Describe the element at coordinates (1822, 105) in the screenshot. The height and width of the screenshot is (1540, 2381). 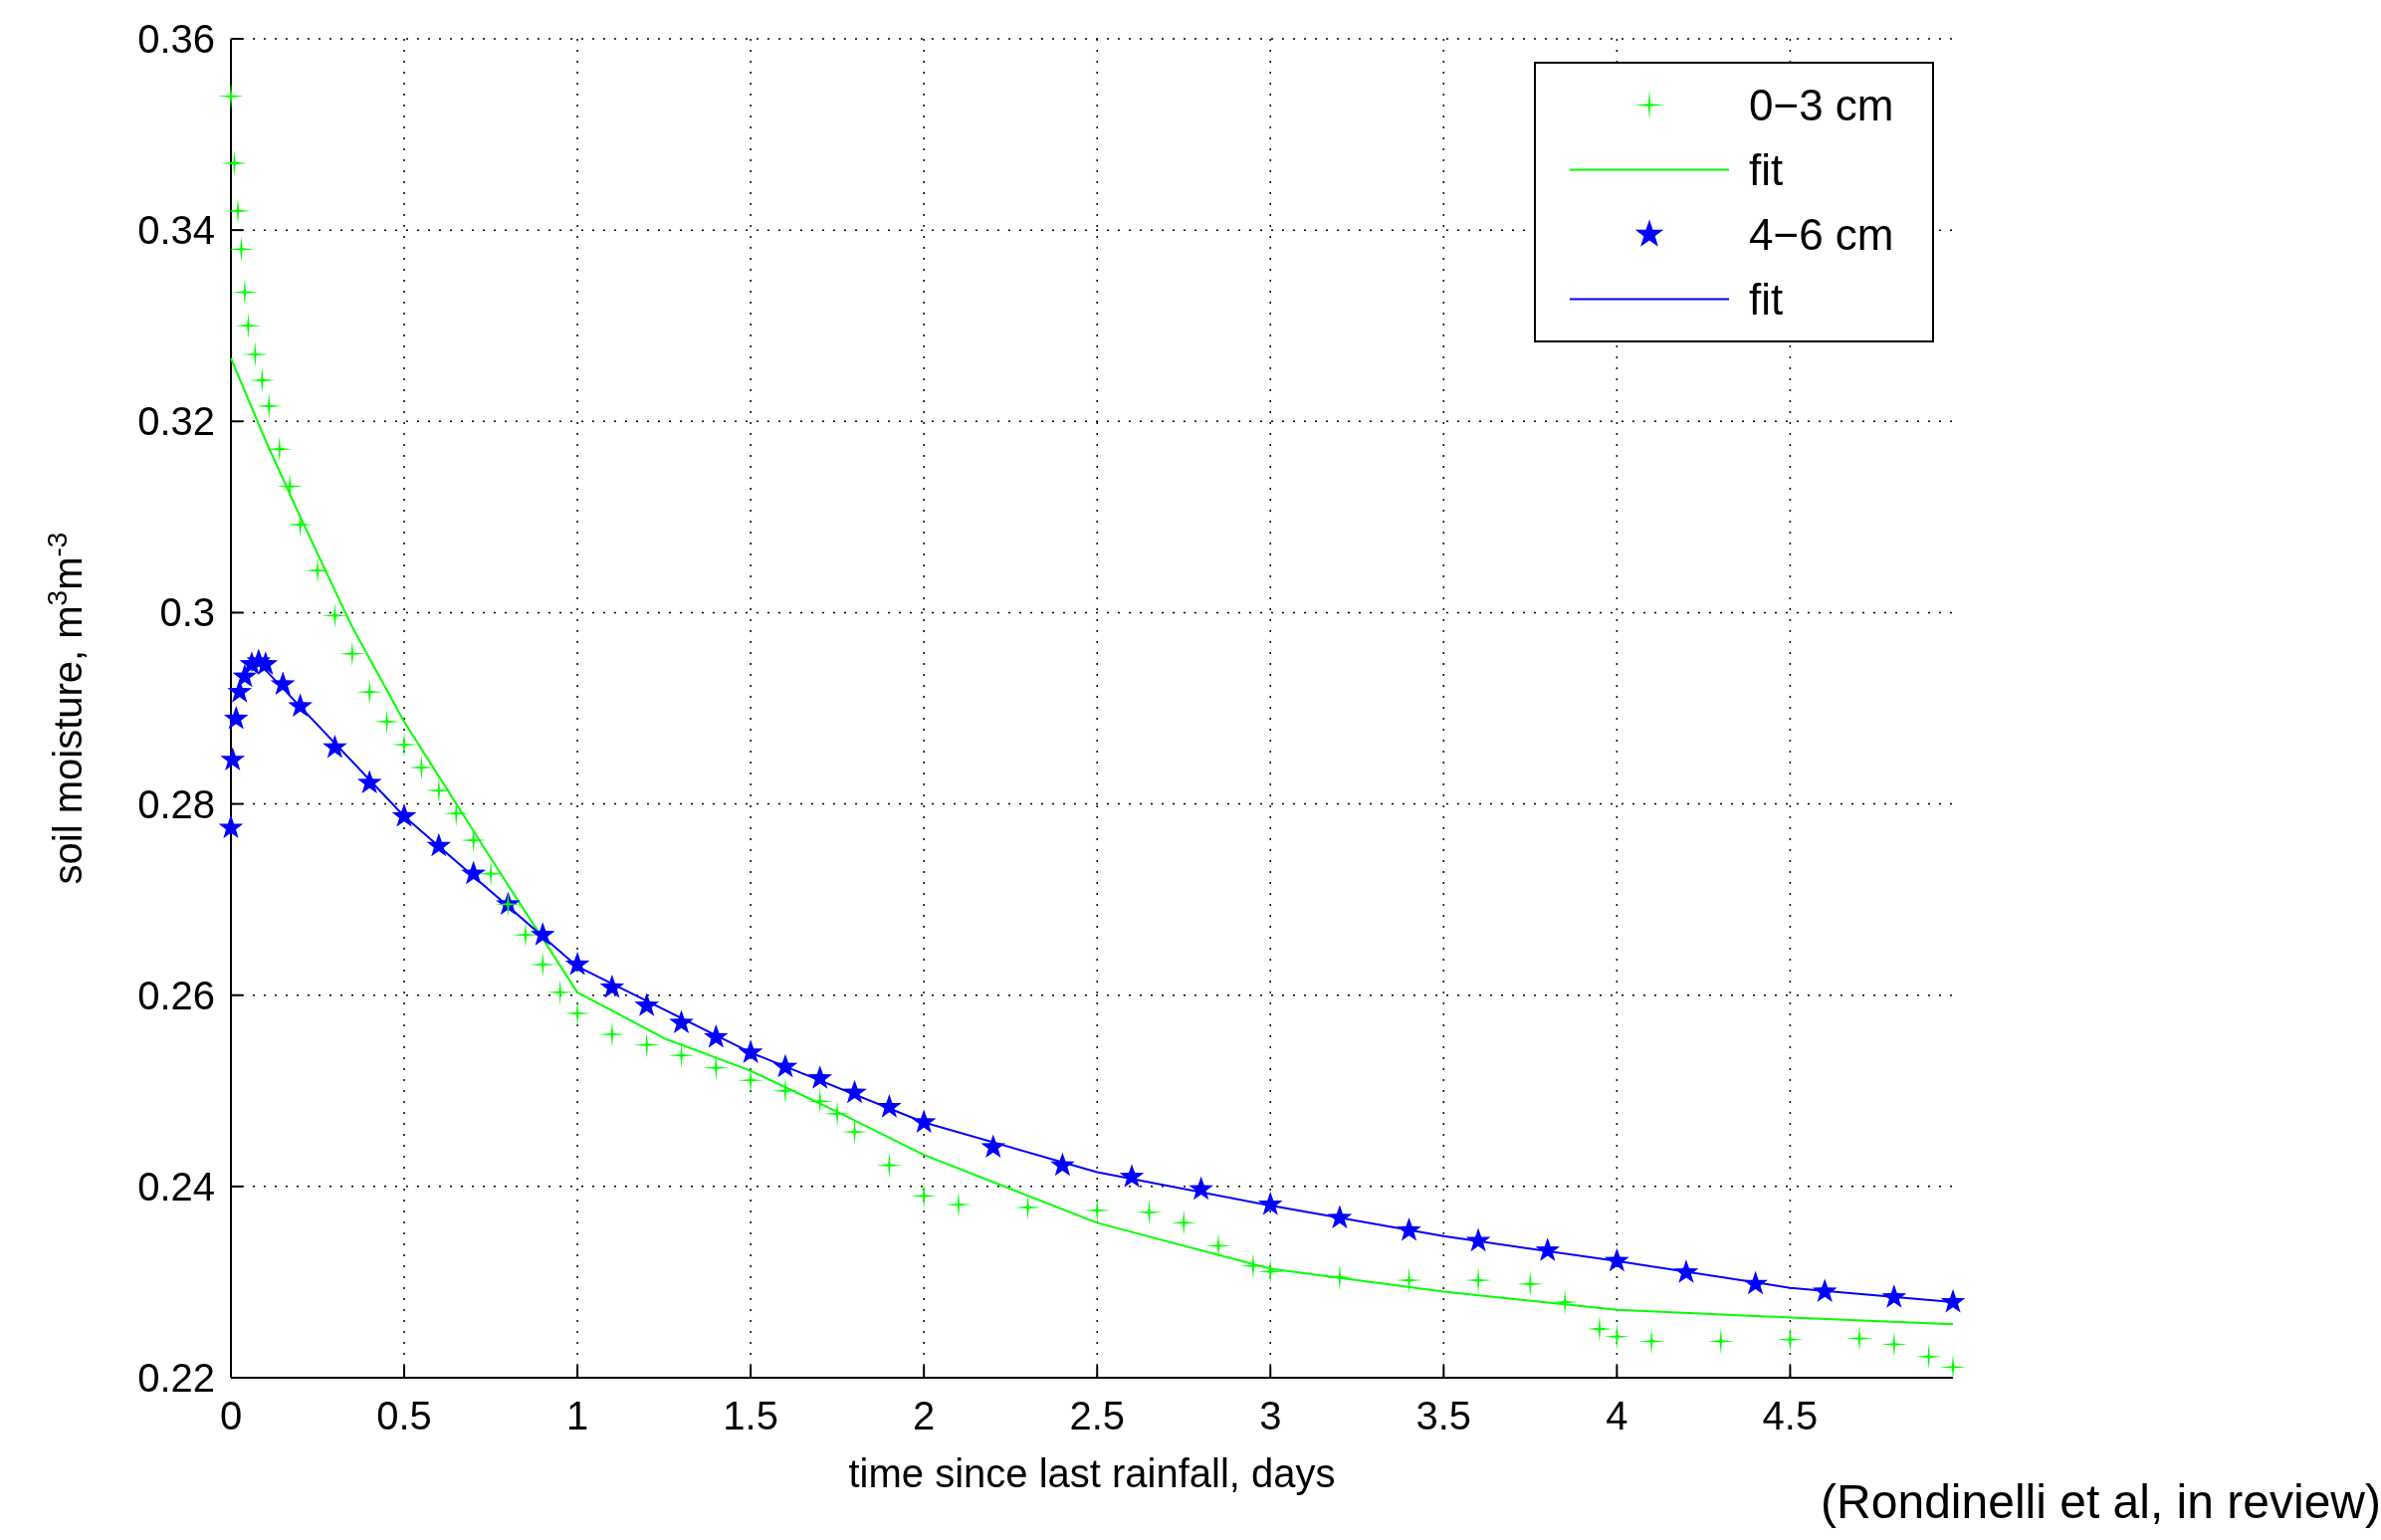
I see `legend-label: 0−3 cm` at that location.